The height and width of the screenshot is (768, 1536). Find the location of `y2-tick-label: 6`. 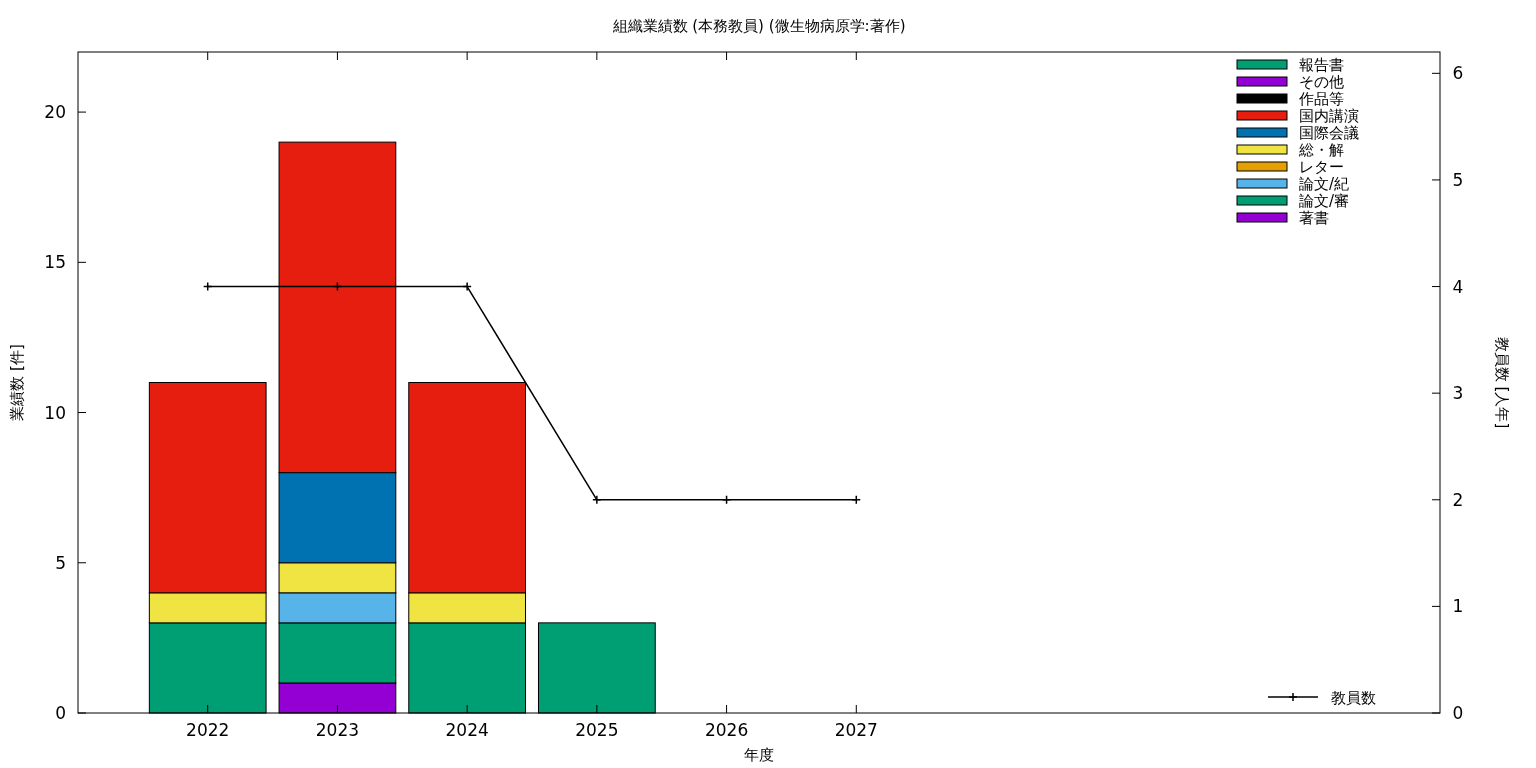

y2-tick-label: 6 is located at coordinates (1458, 73).